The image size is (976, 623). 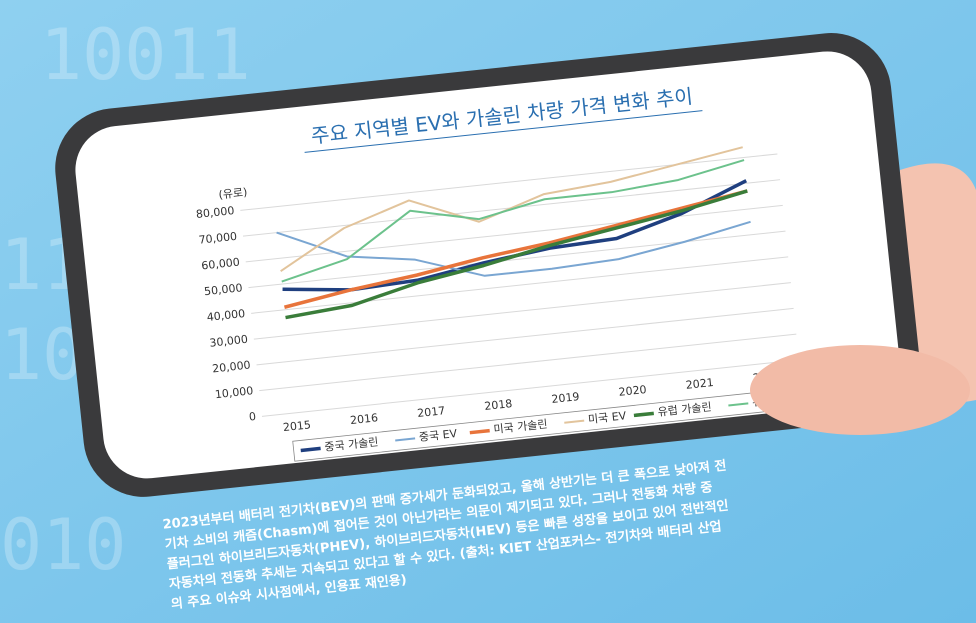 What do you see at coordinates (145, 55) in the screenshot?
I see `svg-text: 10011` at bounding box center [145, 55].